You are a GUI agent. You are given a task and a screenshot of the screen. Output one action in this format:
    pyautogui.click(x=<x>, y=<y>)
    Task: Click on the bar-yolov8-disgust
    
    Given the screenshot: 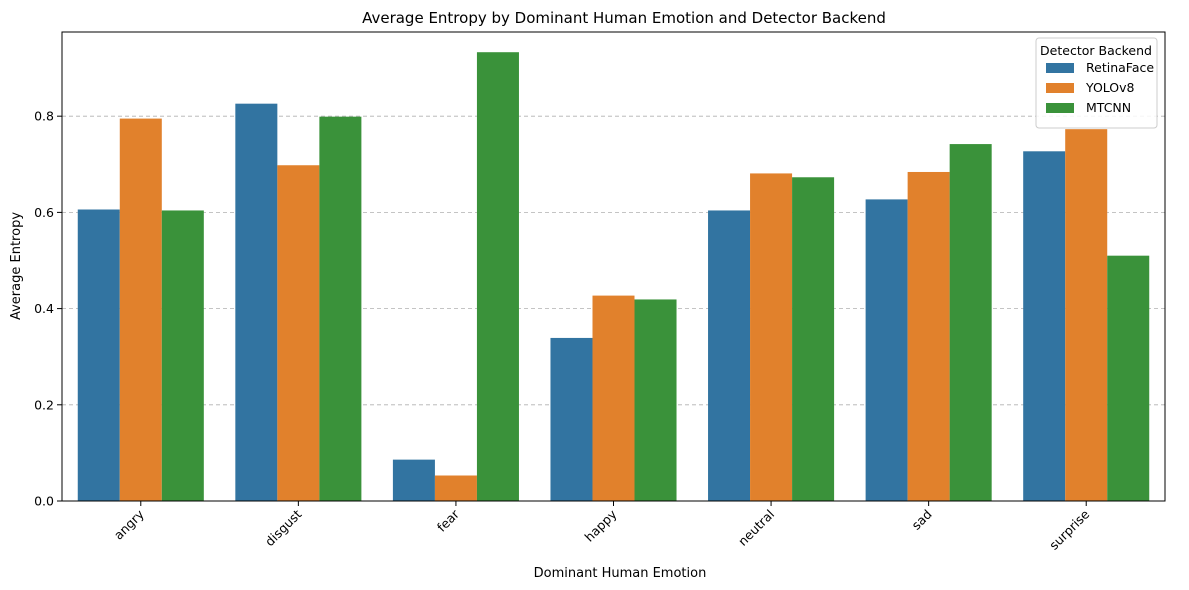 What is the action you would take?
    pyautogui.click(x=298, y=333)
    